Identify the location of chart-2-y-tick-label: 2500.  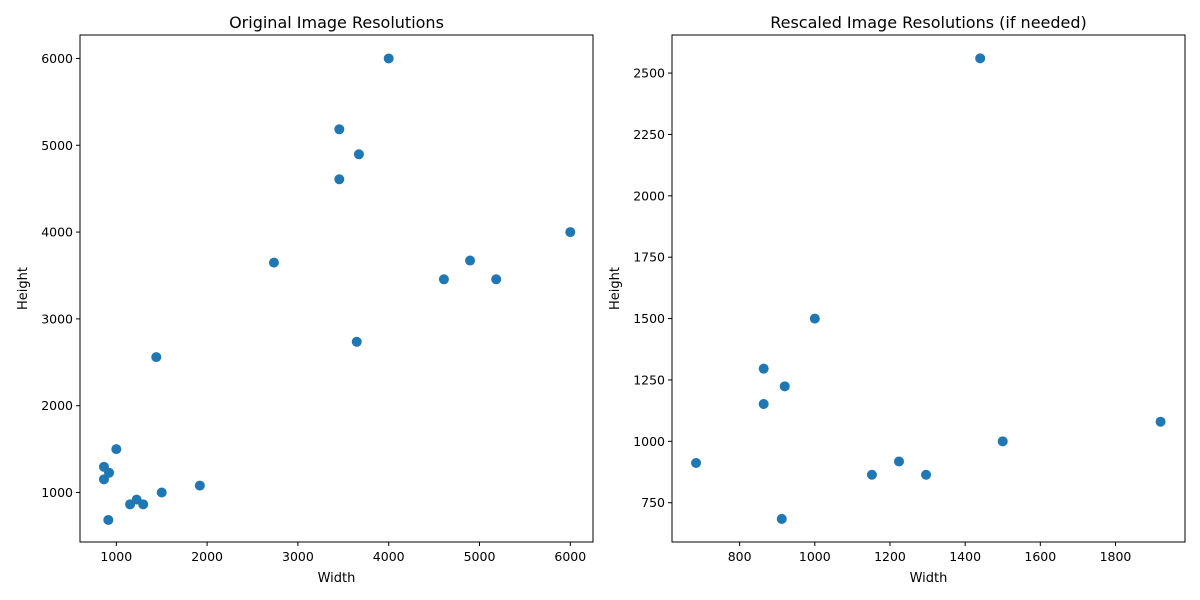
(649, 73).